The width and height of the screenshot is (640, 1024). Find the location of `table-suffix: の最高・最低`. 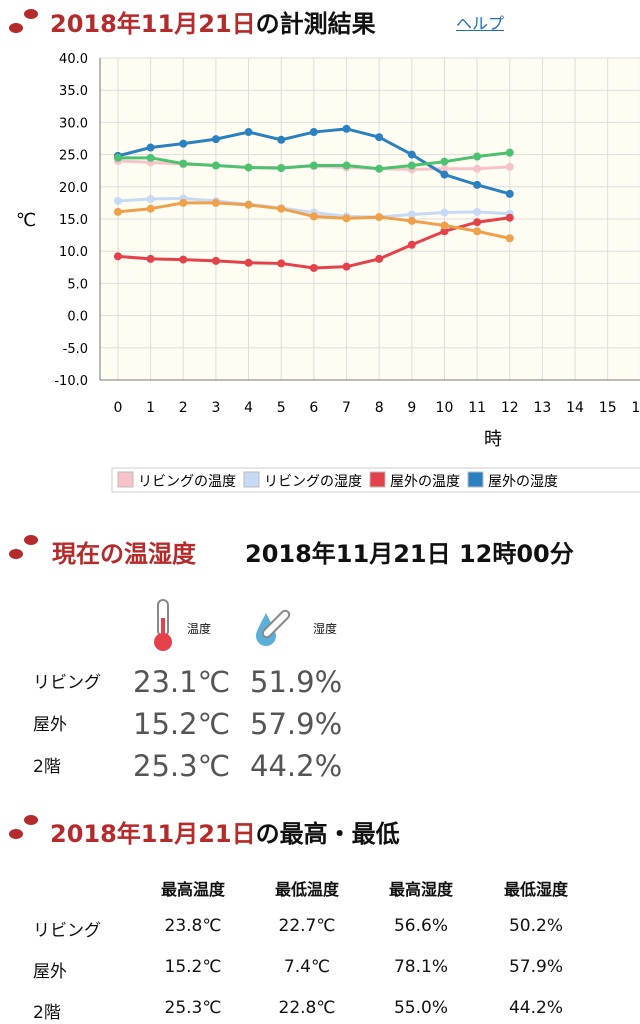

table-suffix: の最高・最低 is located at coordinates (327, 834).